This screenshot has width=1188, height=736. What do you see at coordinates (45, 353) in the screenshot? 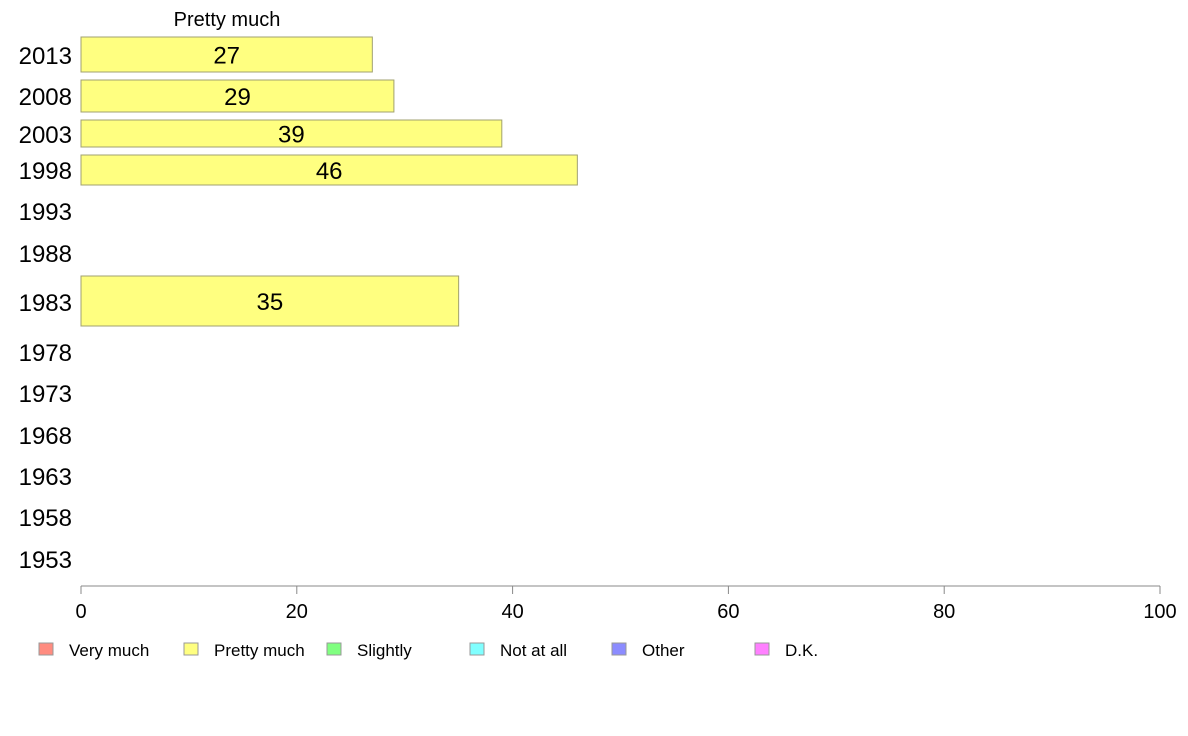
I see `year-label: 1978` at bounding box center [45, 353].